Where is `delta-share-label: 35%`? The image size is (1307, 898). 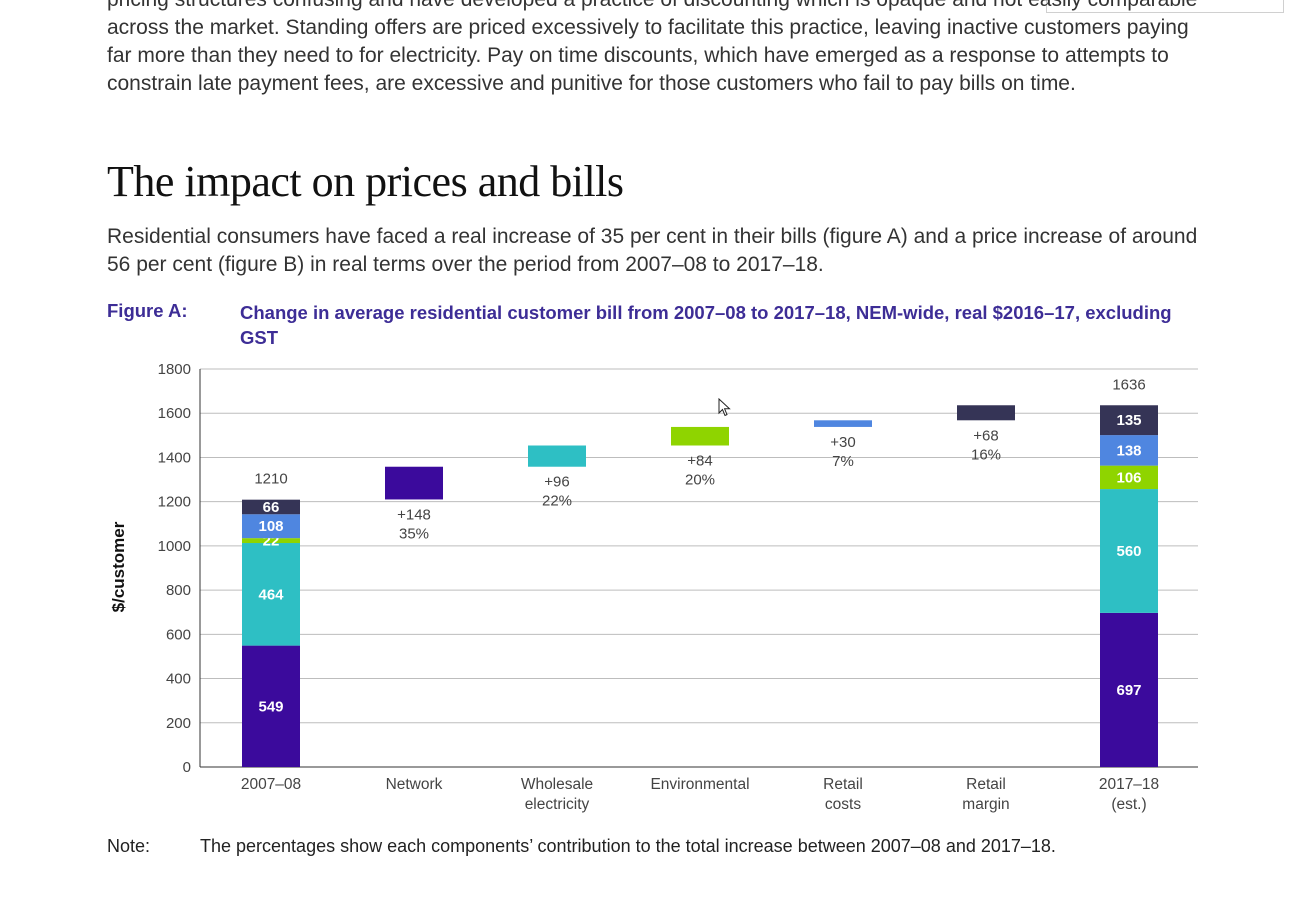
delta-share-label: 35% is located at coordinates (414, 533).